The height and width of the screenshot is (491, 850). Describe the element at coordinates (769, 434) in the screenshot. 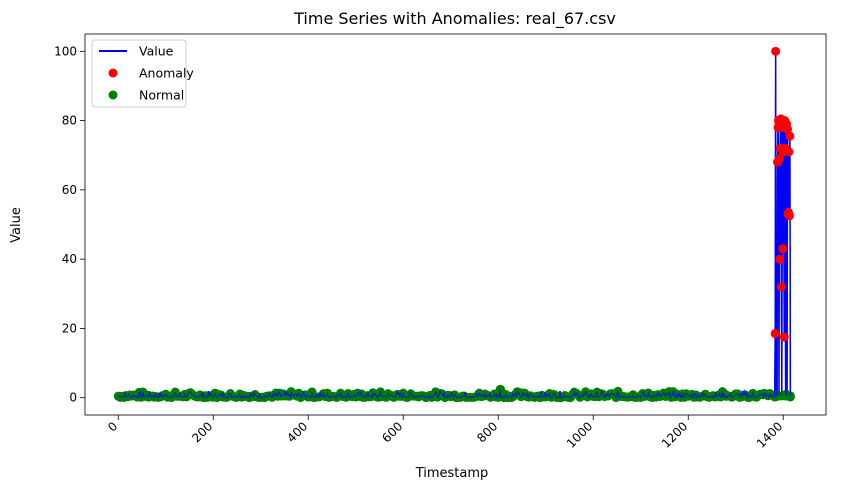

I see `x-tick-label: 1400` at that location.